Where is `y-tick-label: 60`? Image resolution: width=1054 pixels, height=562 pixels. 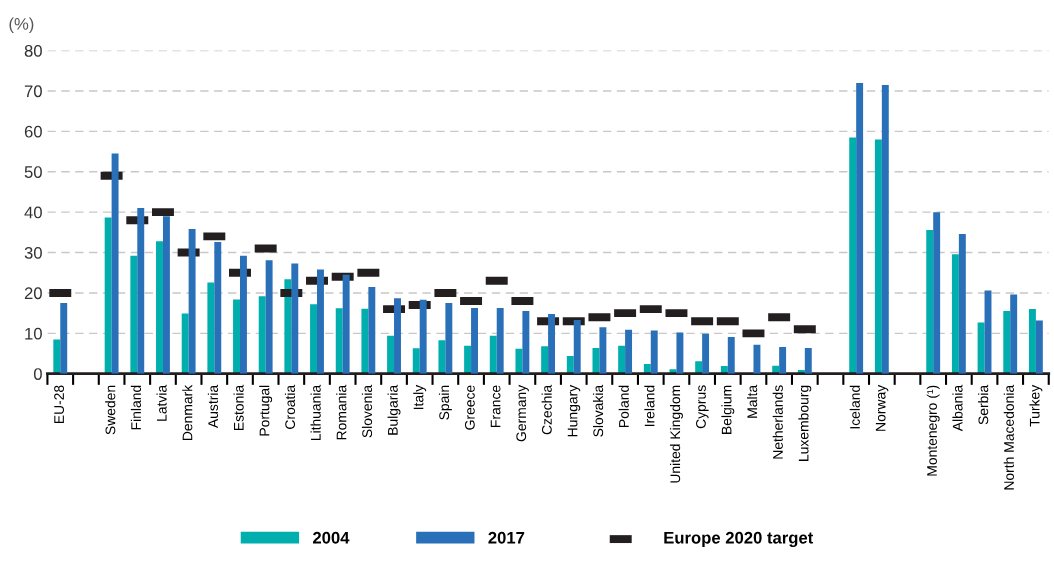
y-tick-label: 60 is located at coordinates (33, 131).